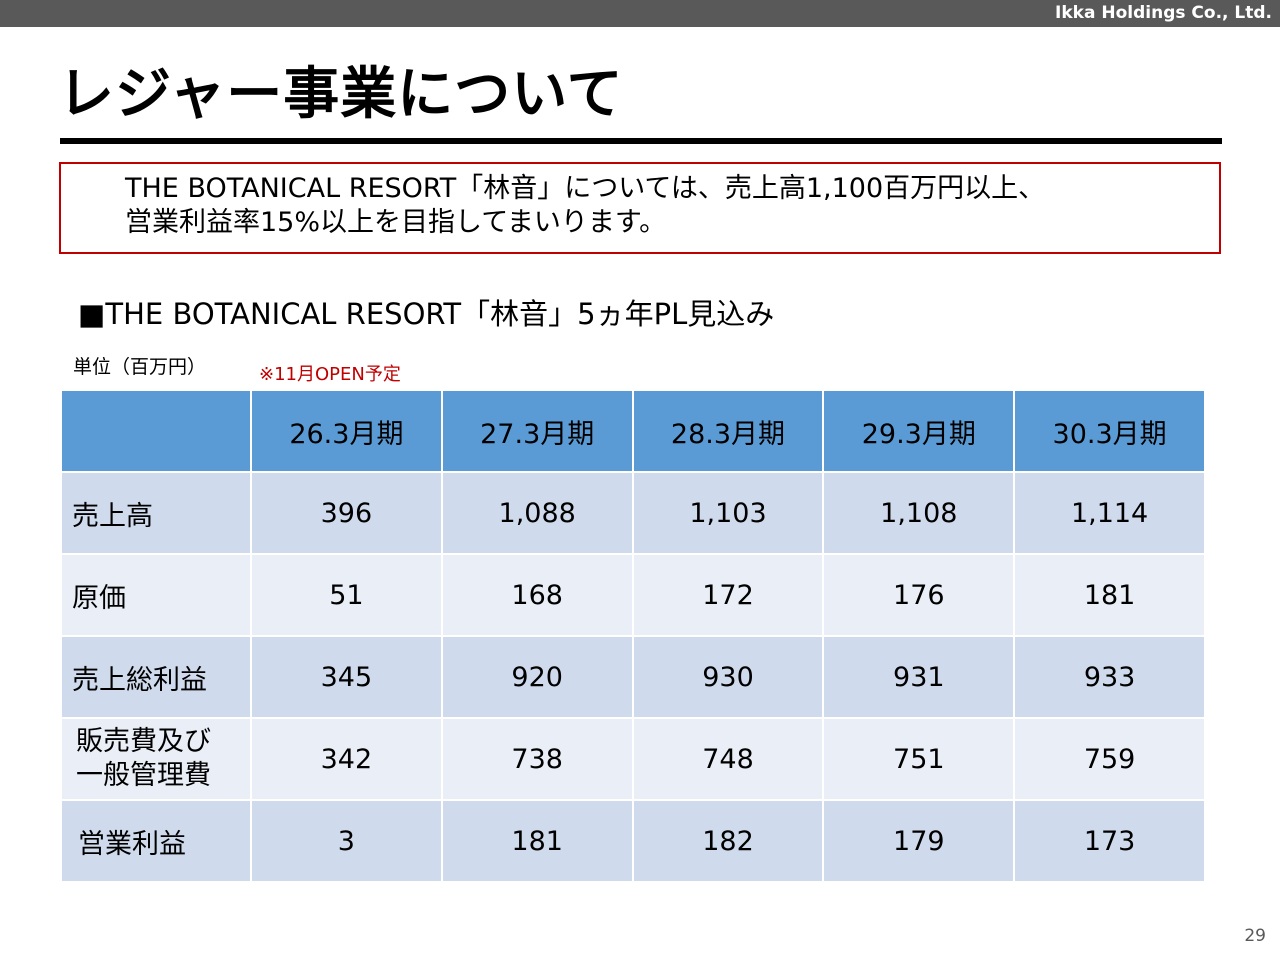 This screenshot has height=960, width=1280. I want to click on title-underline, so click(641, 141).